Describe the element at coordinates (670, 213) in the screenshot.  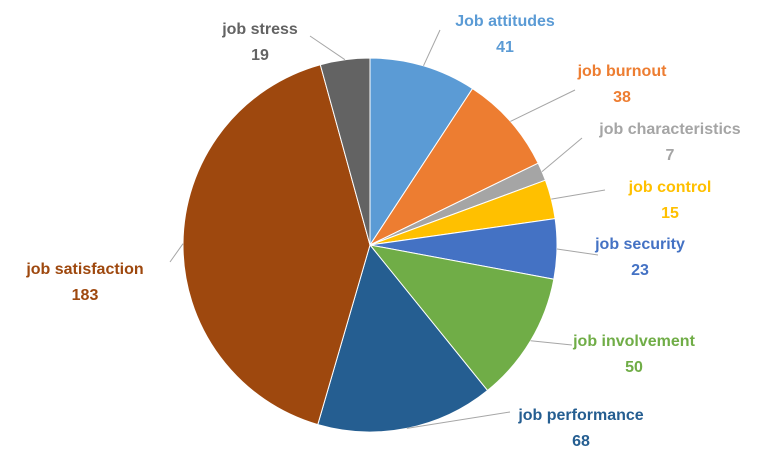
I see `slice-value: 15` at that location.